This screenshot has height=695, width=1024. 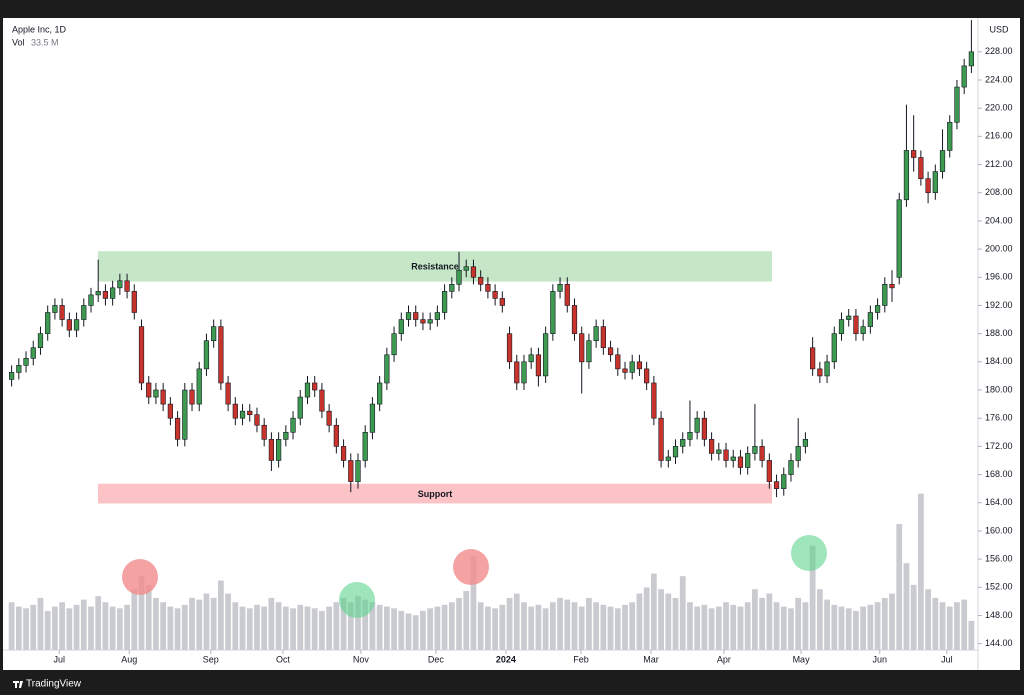 I want to click on symbol-title: Apple Inc, 1D, so click(x=39, y=29).